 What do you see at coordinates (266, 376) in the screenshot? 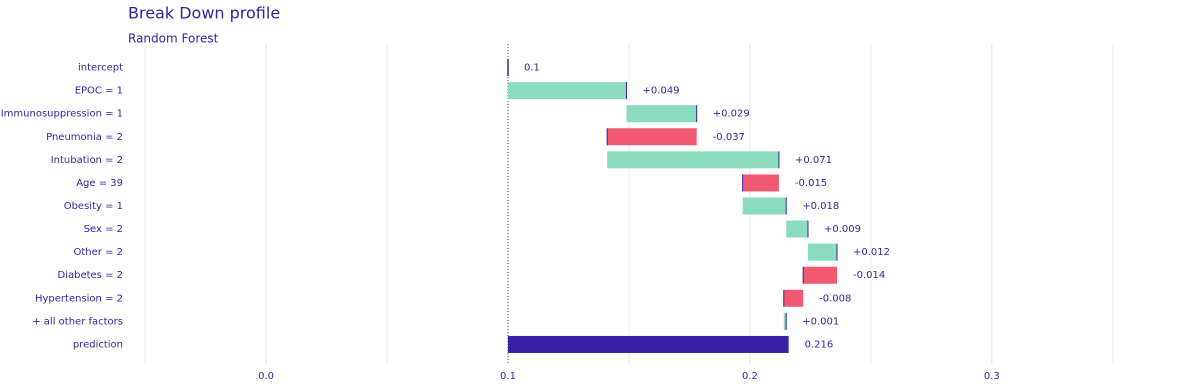
I see `x-tick-label: 0.0` at bounding box center [266, 376].